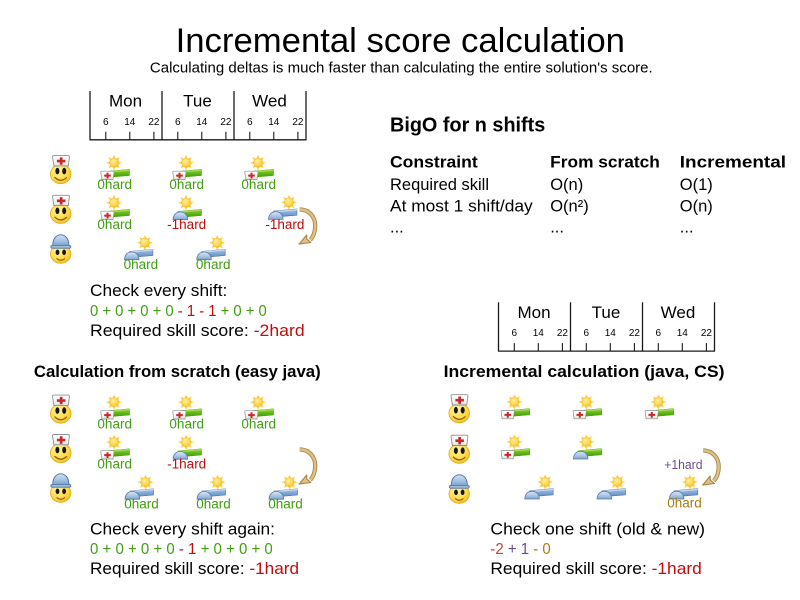 The height and width of the screenshot is (600, 800). Describe the element at coordinates (244, 311) in the screenshot. I see `svg-text: + 0 + 0` at that location.